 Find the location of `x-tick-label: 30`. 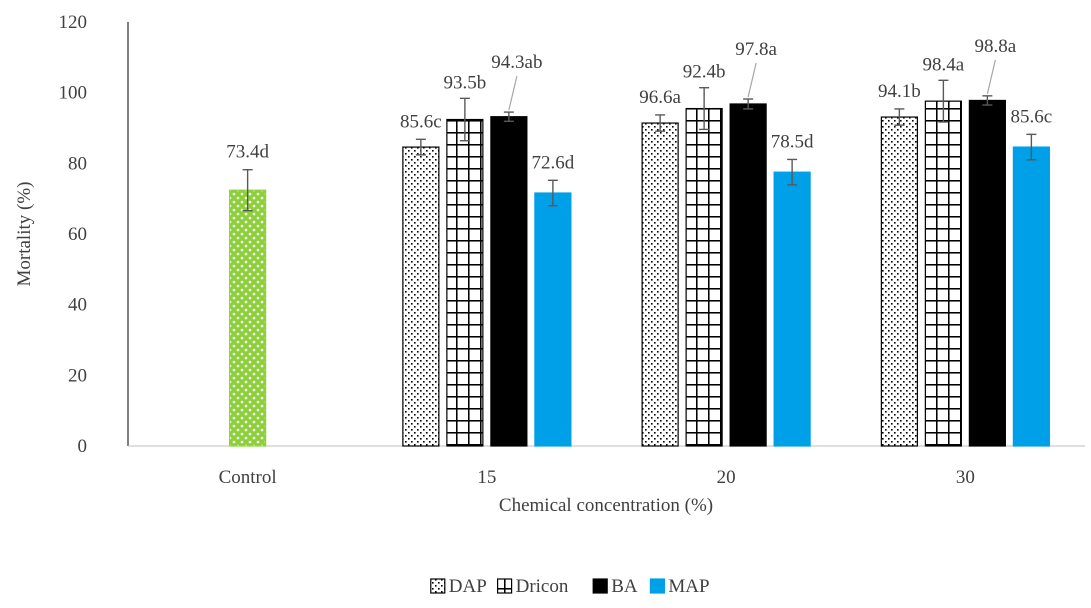

x-tick-label: 30 is located at coordinates (965, 477).